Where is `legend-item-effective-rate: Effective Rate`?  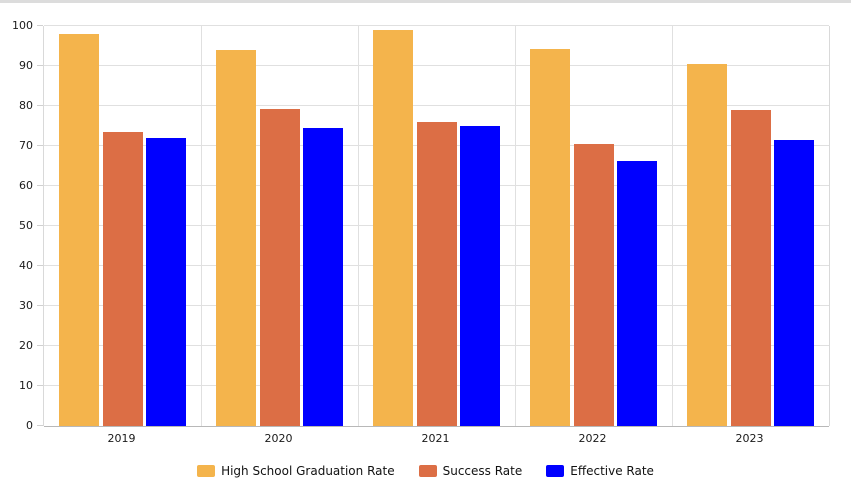
legend-item-effective-rate: Effective Rate is located at coordinates (600, 471).